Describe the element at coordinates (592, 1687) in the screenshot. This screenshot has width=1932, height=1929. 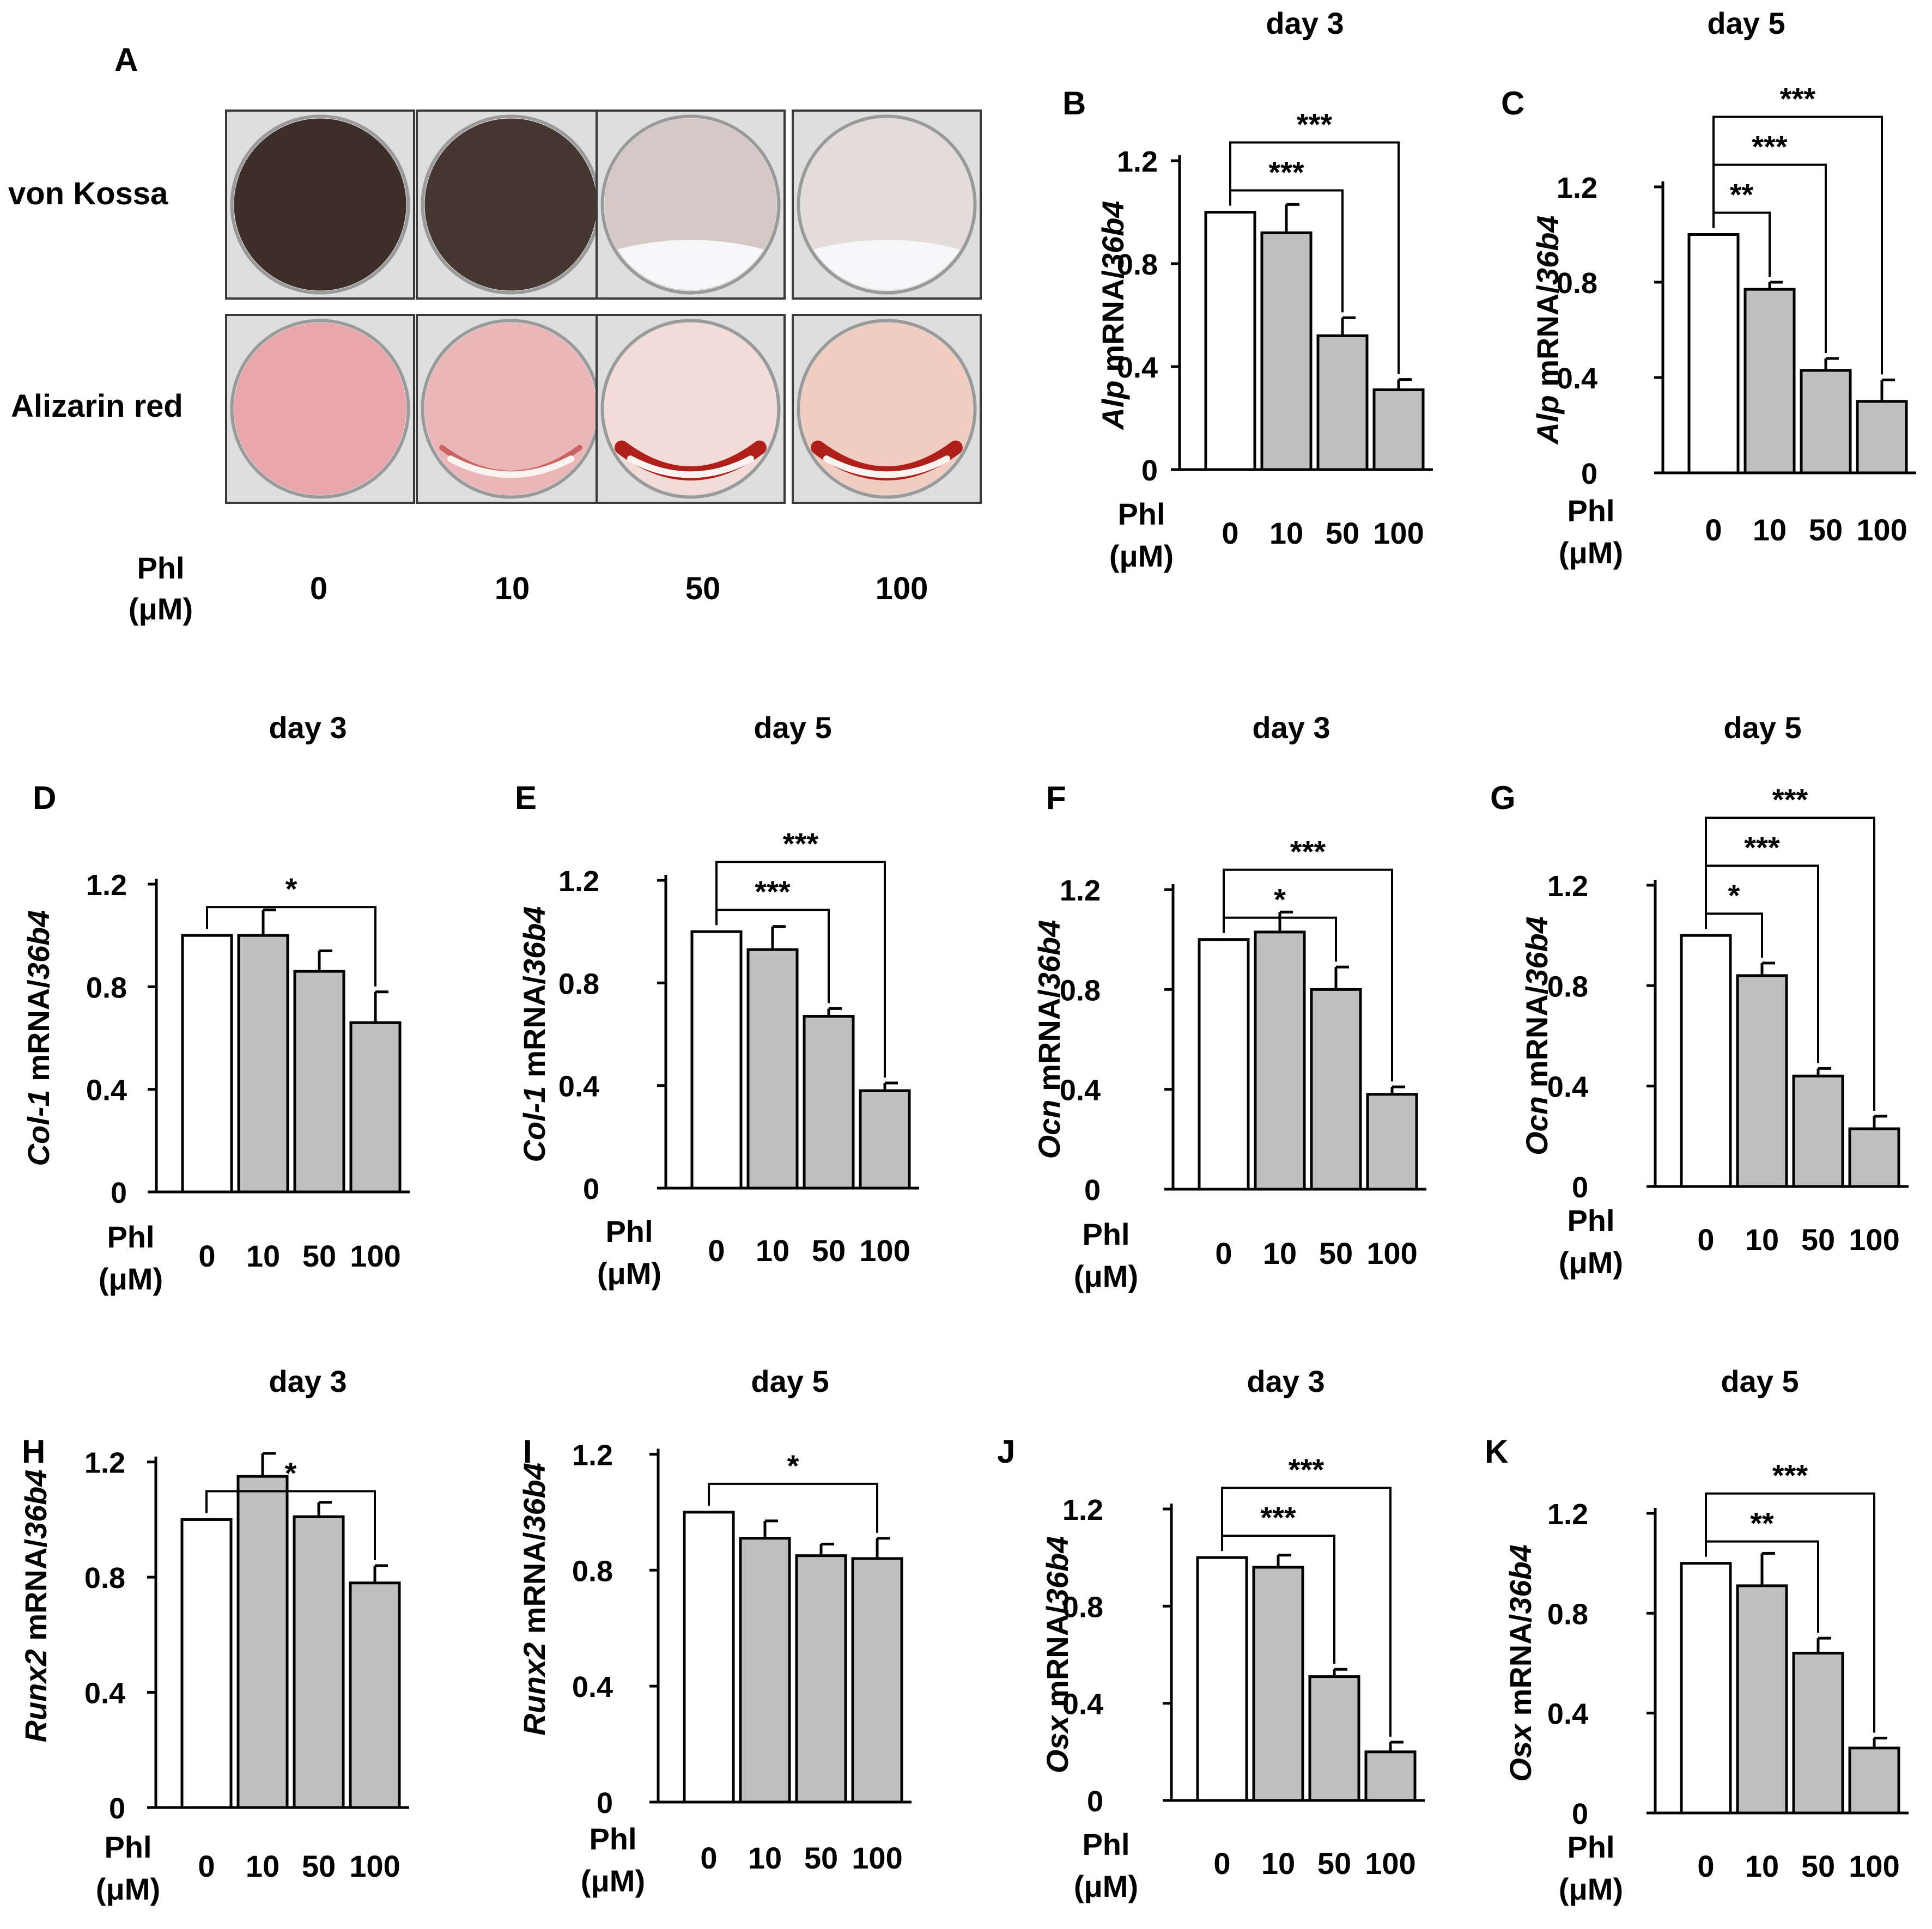
I see `y-tick-label-i: 0.4` at that location.